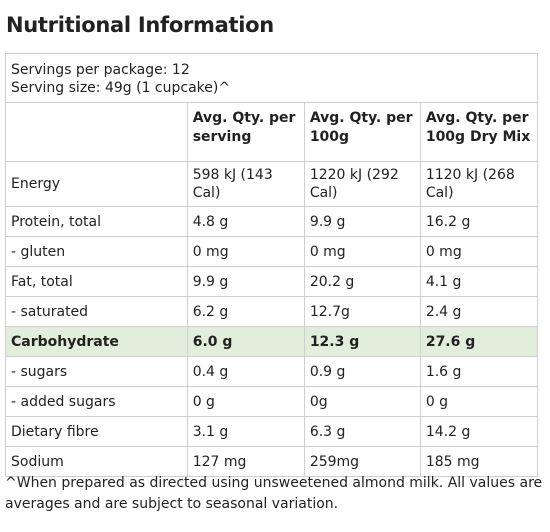 The height and width of the screenshot is (532, 550). Describe the element at coordinates (245, 132) in the screenshot. I see `header-per-serving: Avg. Qty. per serving` at that location.